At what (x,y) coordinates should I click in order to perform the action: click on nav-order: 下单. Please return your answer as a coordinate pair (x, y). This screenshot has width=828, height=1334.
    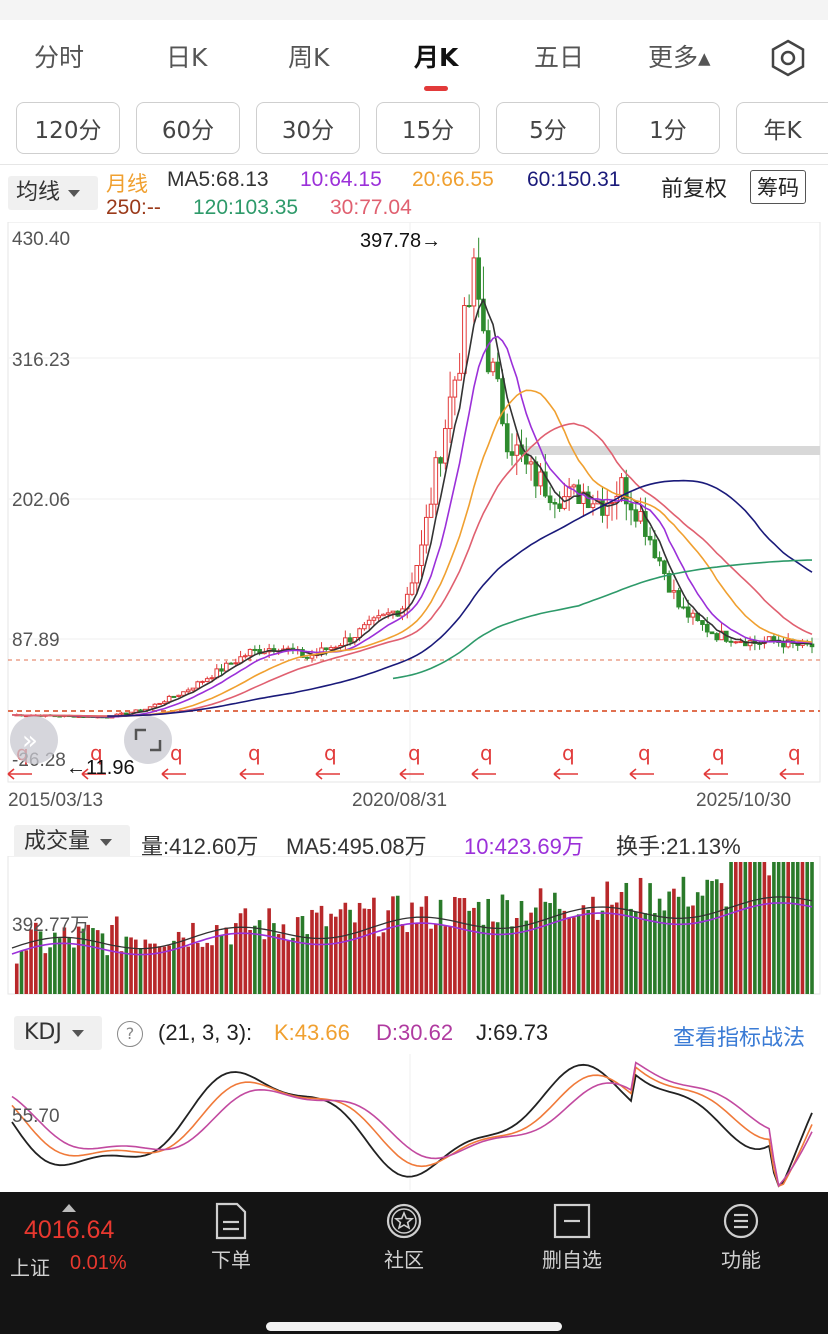
    Looking at the image, I should click on (231, 1237).